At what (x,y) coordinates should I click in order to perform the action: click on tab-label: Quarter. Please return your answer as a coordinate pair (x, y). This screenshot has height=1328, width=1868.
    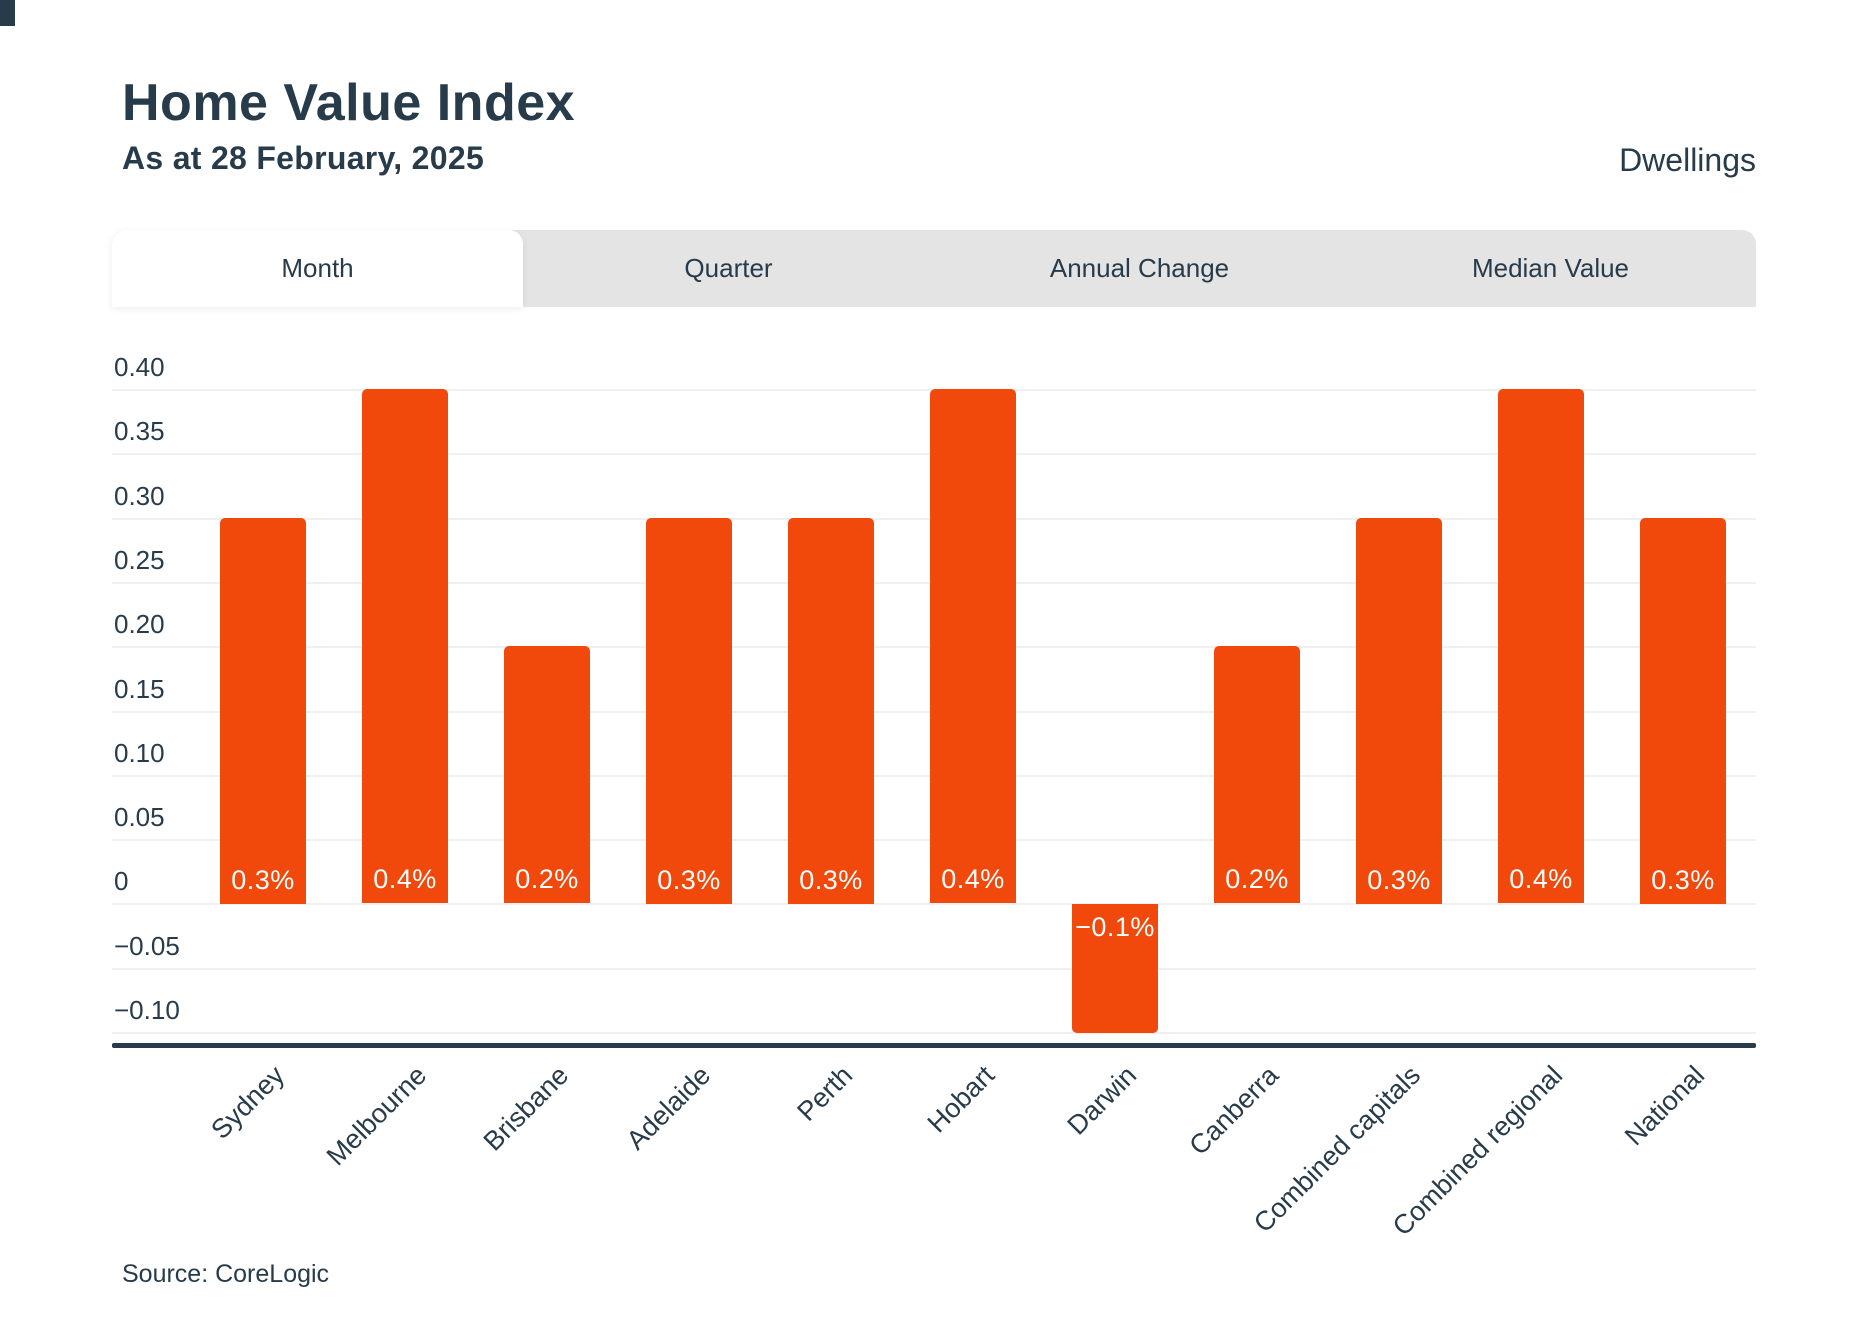
    Looking at the image, I should click on (728, 268).